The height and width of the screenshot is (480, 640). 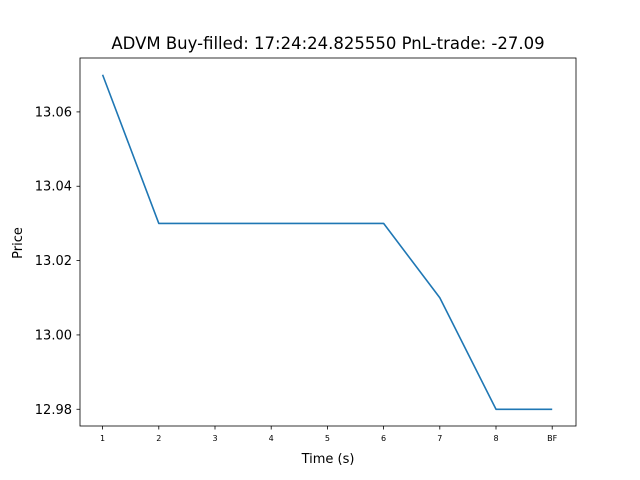 I want to click on x-tick-label: 5, so click(x=327, y=438).